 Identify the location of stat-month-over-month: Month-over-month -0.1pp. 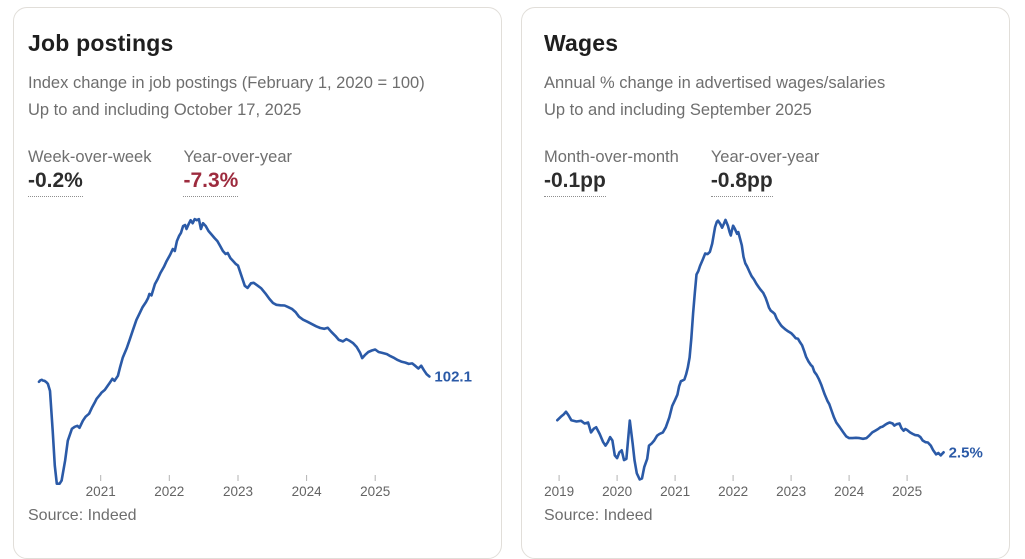
(611, 171).